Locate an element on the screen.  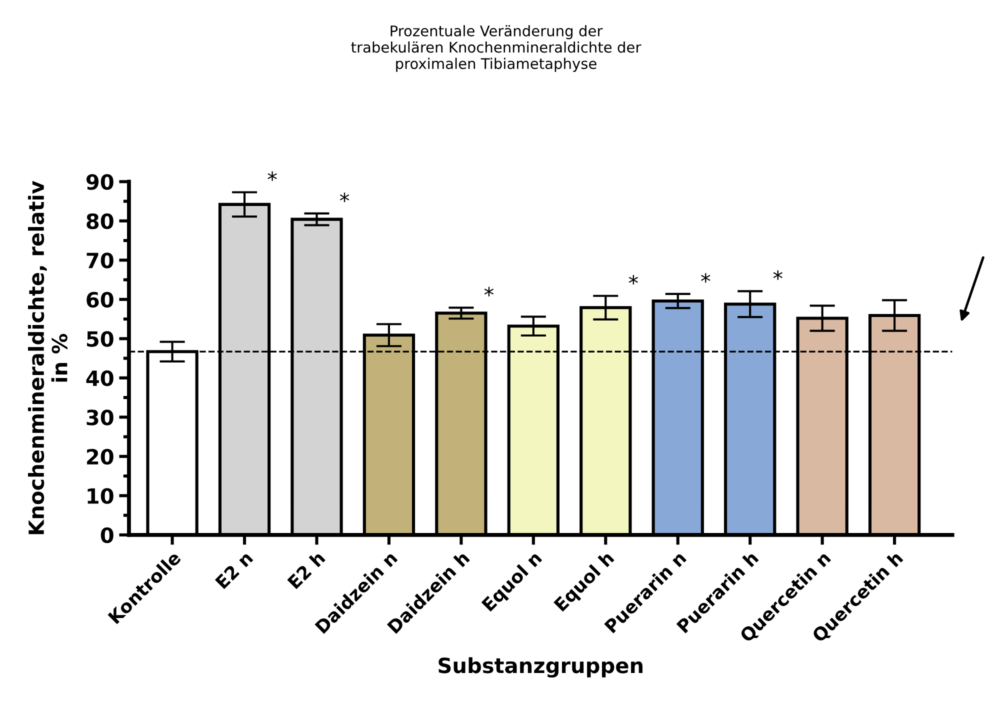
y-tick-label: 20 is located at coordinates (100, 456).